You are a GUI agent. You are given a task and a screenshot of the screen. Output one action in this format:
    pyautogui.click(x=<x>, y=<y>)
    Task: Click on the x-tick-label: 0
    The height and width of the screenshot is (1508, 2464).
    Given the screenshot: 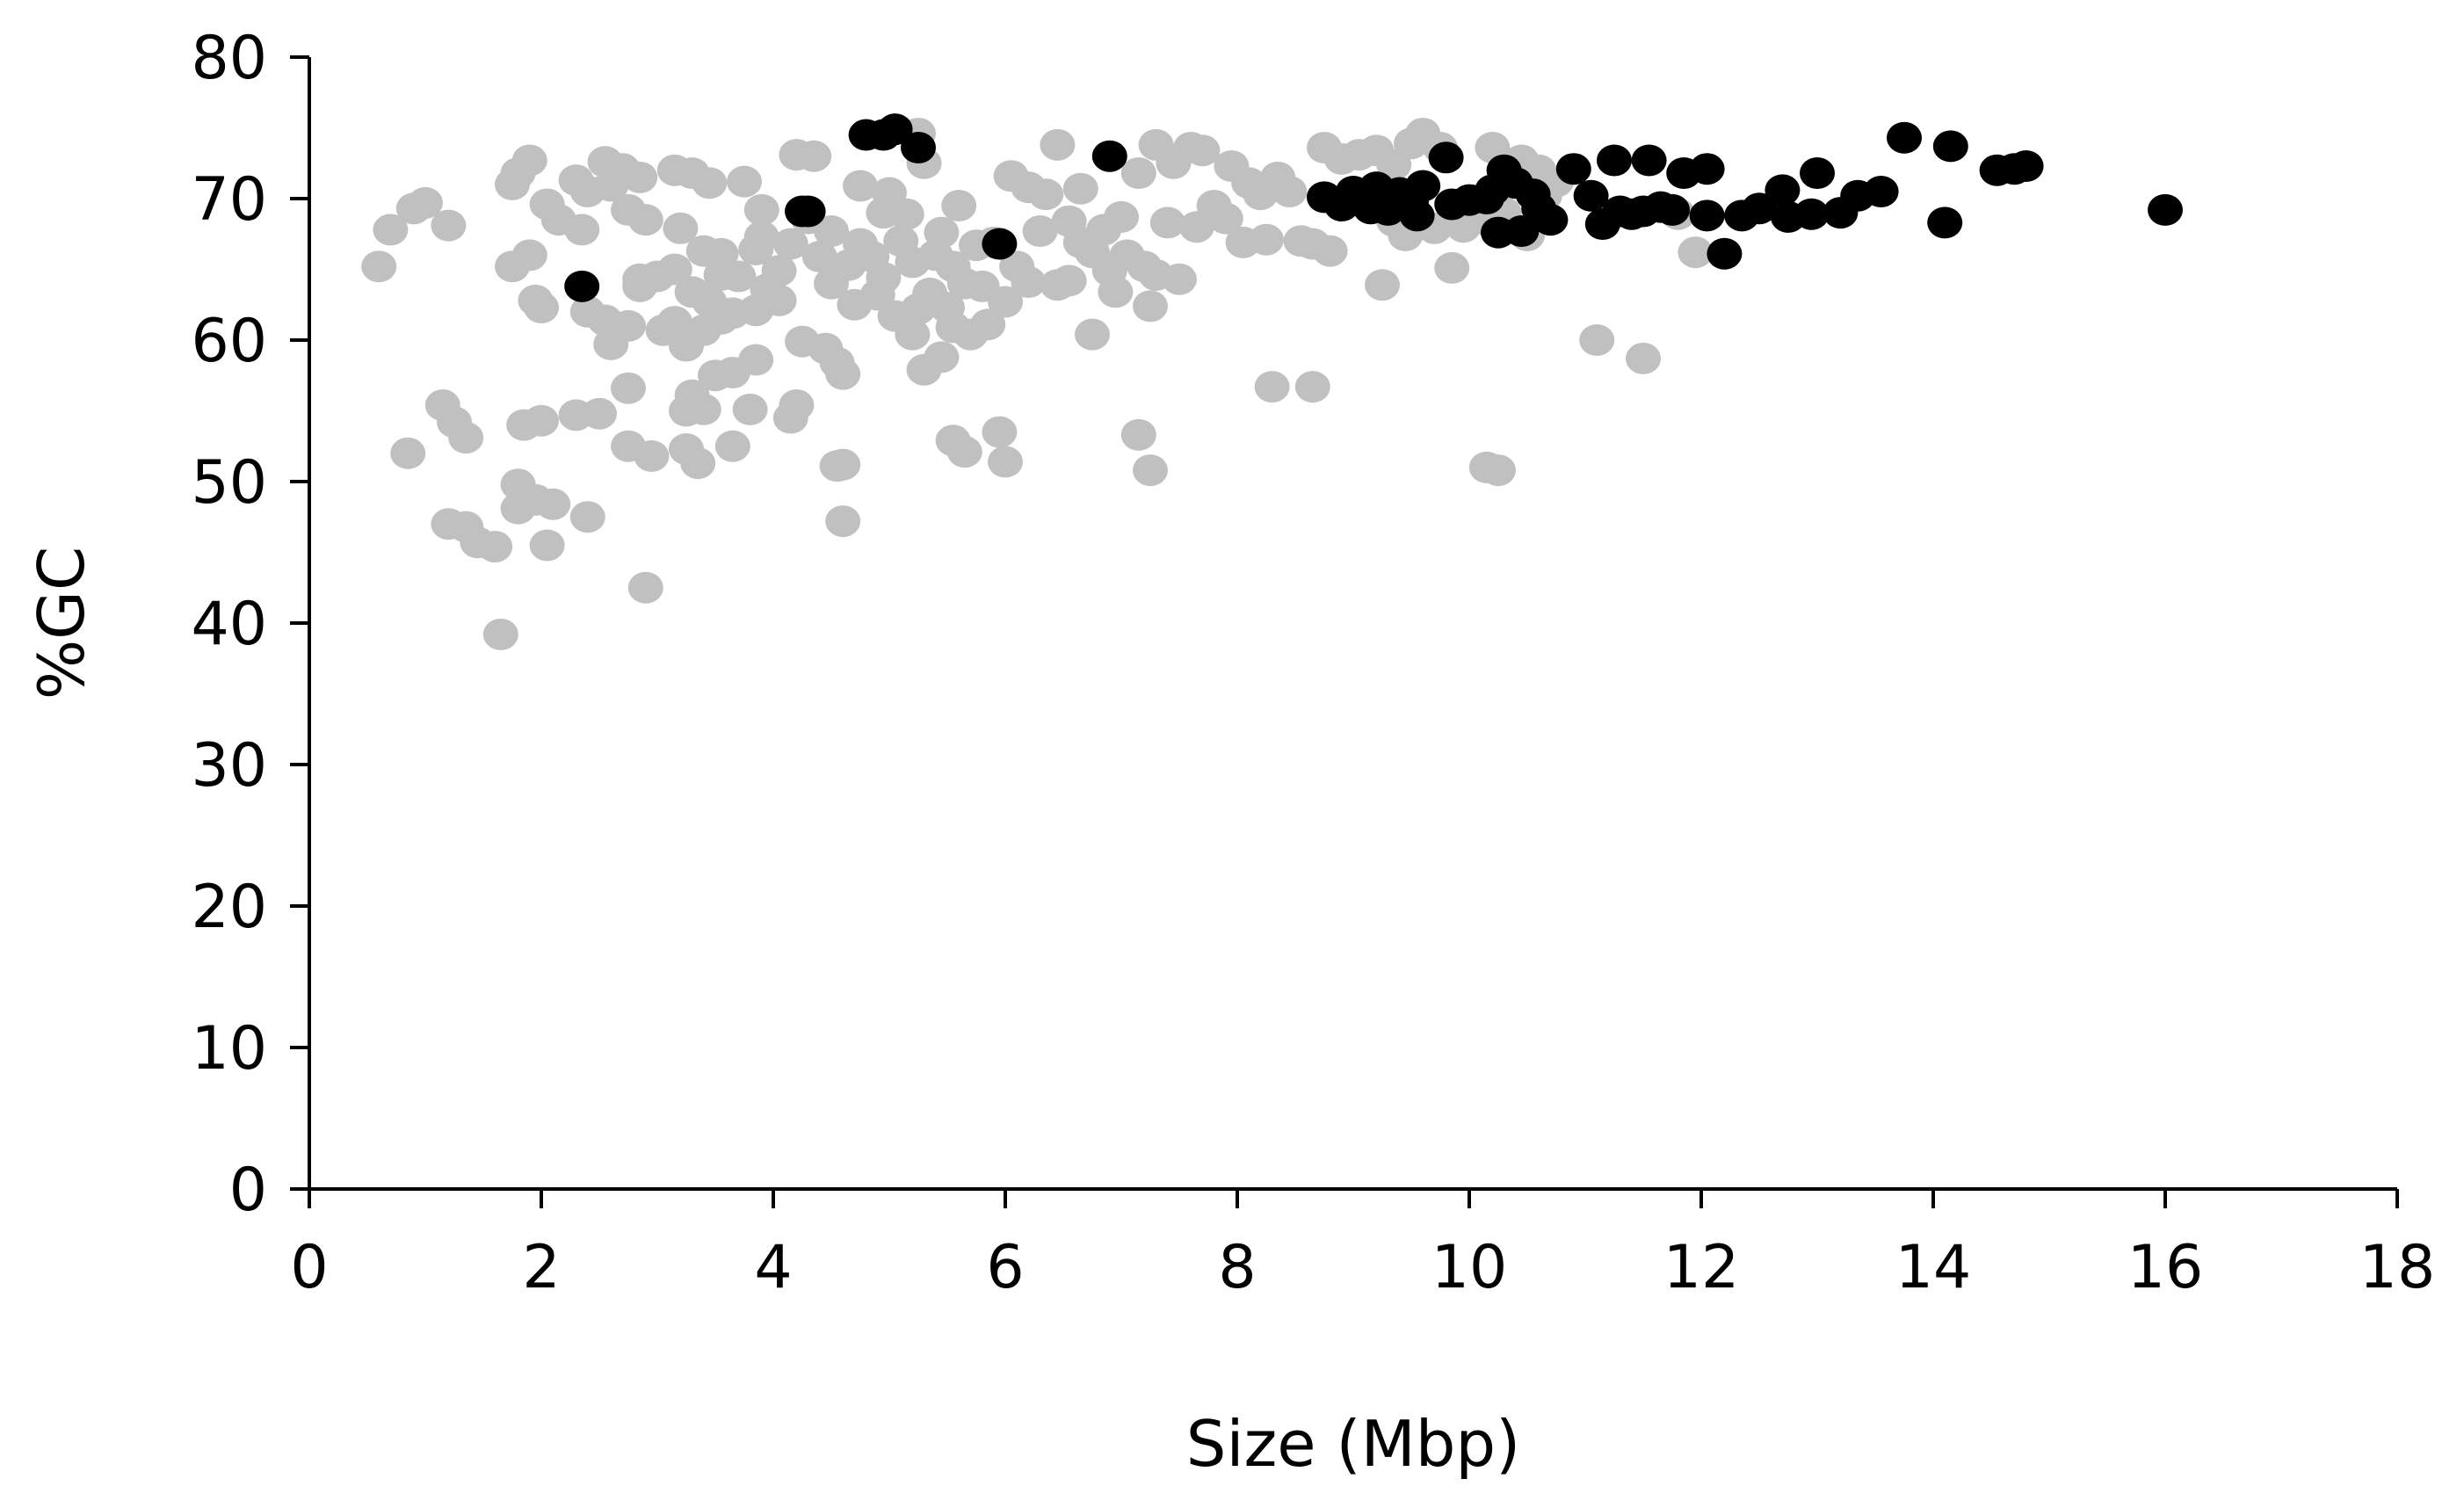 What is the action you would take?
    pyautogui.click(x=309, y=1267)
    